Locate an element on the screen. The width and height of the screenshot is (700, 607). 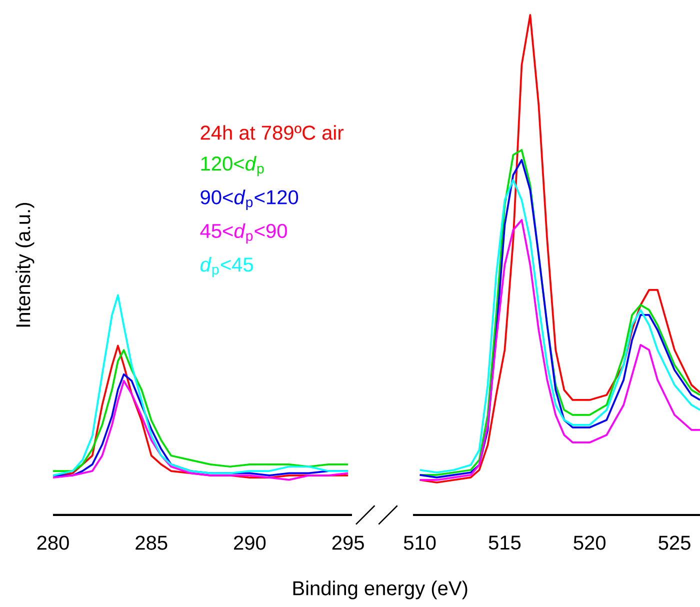
y-axis-title: Intensity (a.u.) is located at coordinates (25, 264).